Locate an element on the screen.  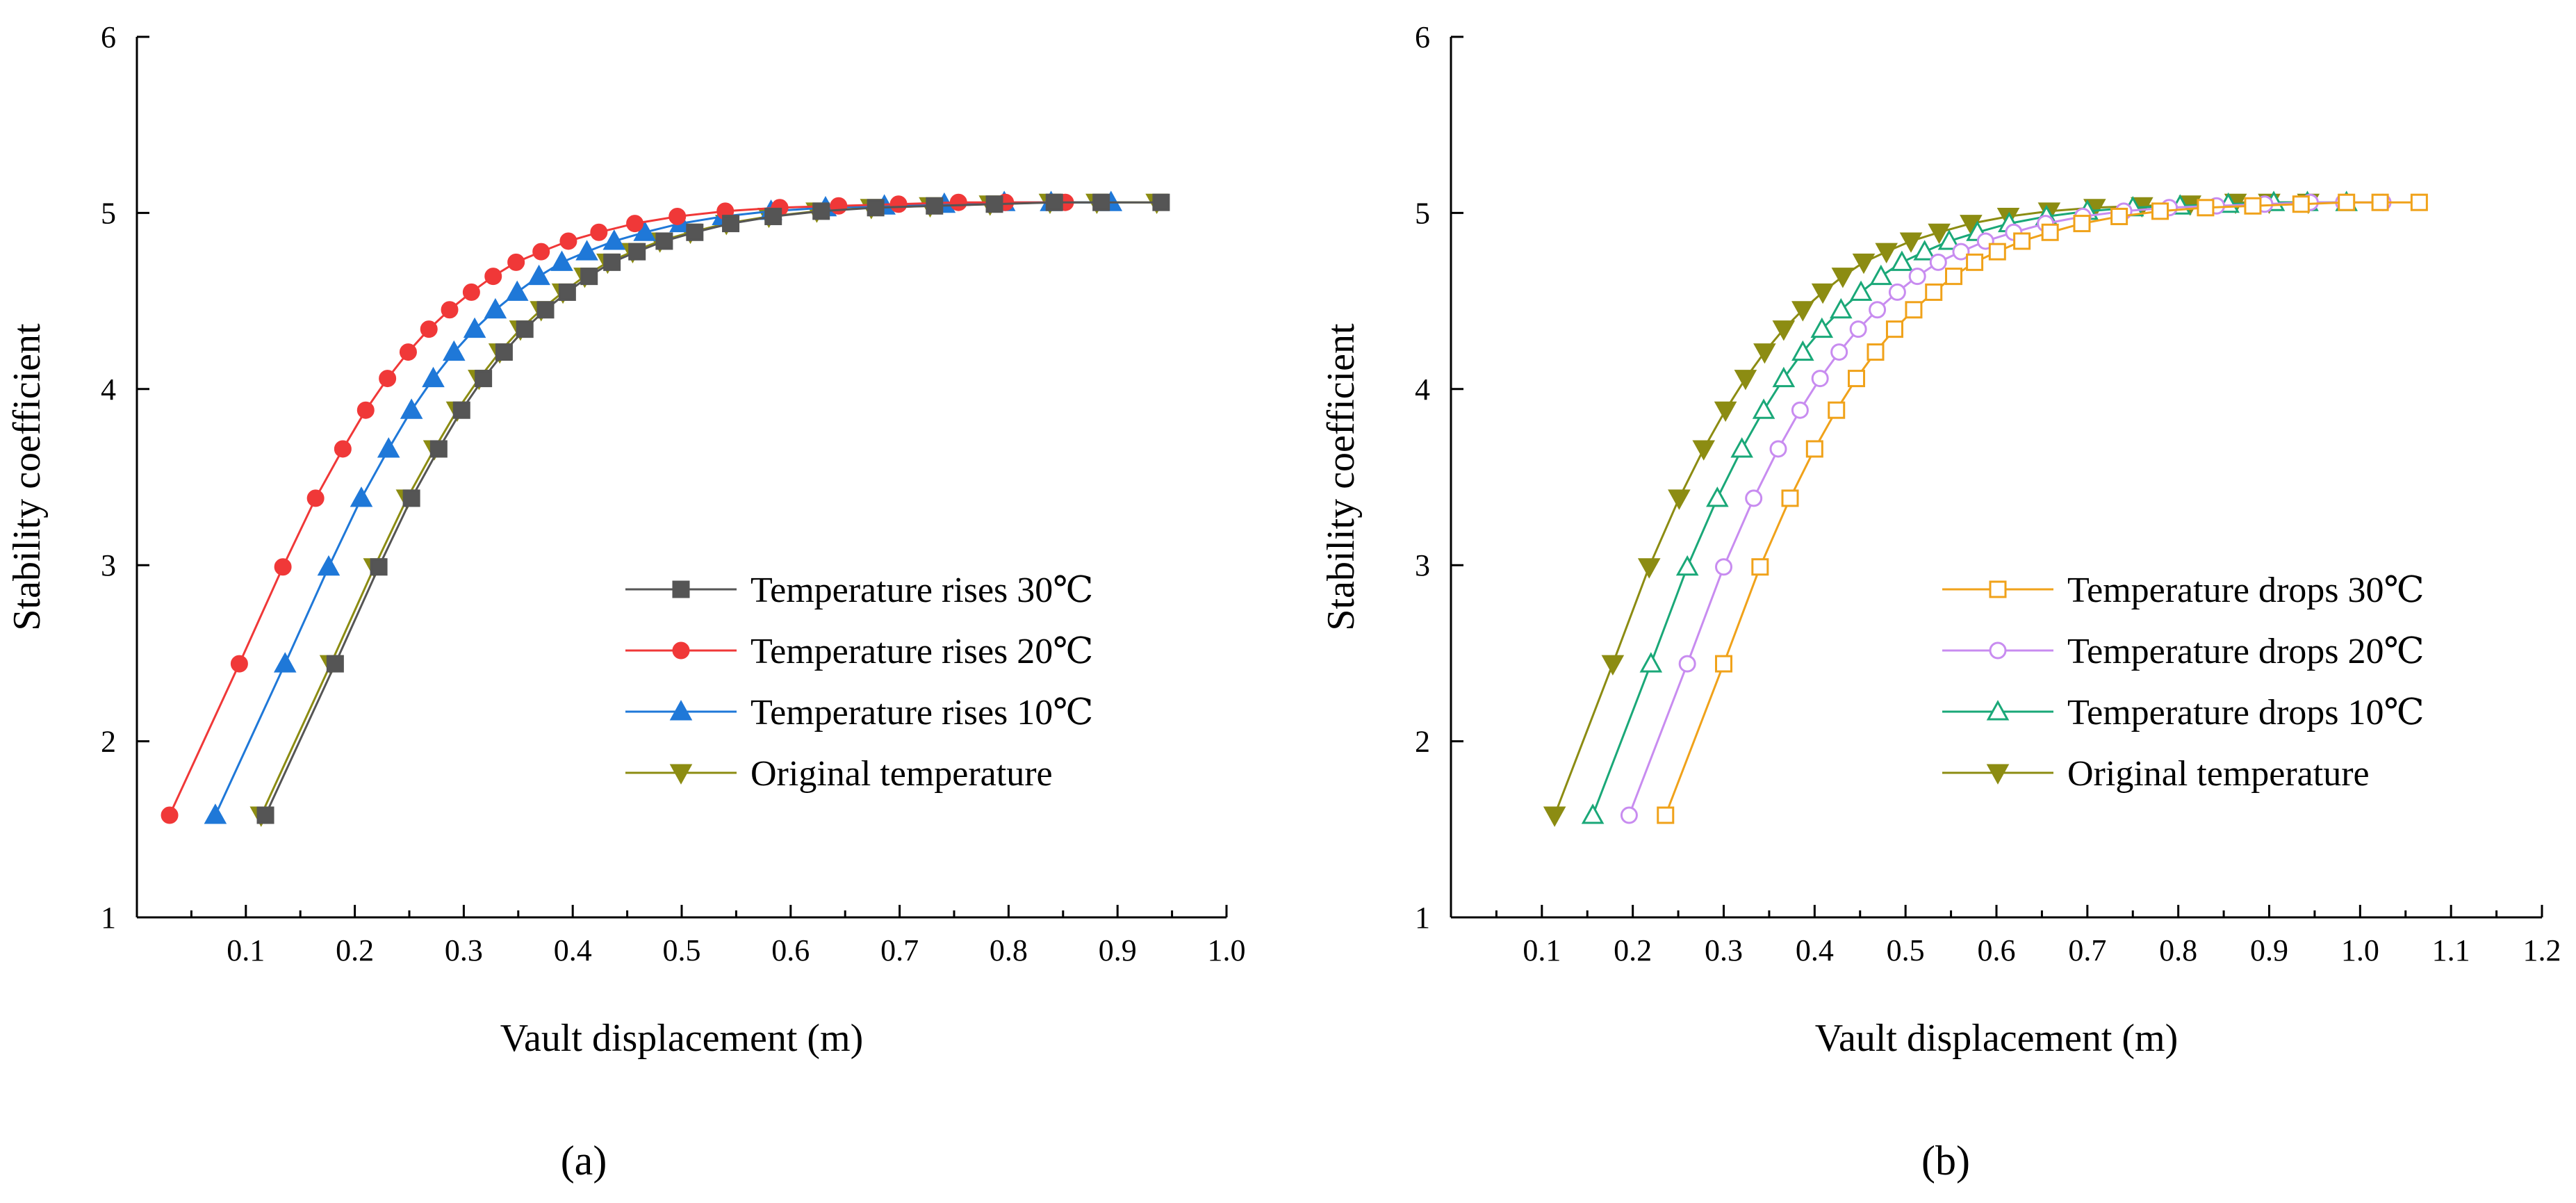
panel-label: (a) is located at coordinates (584, 1161).